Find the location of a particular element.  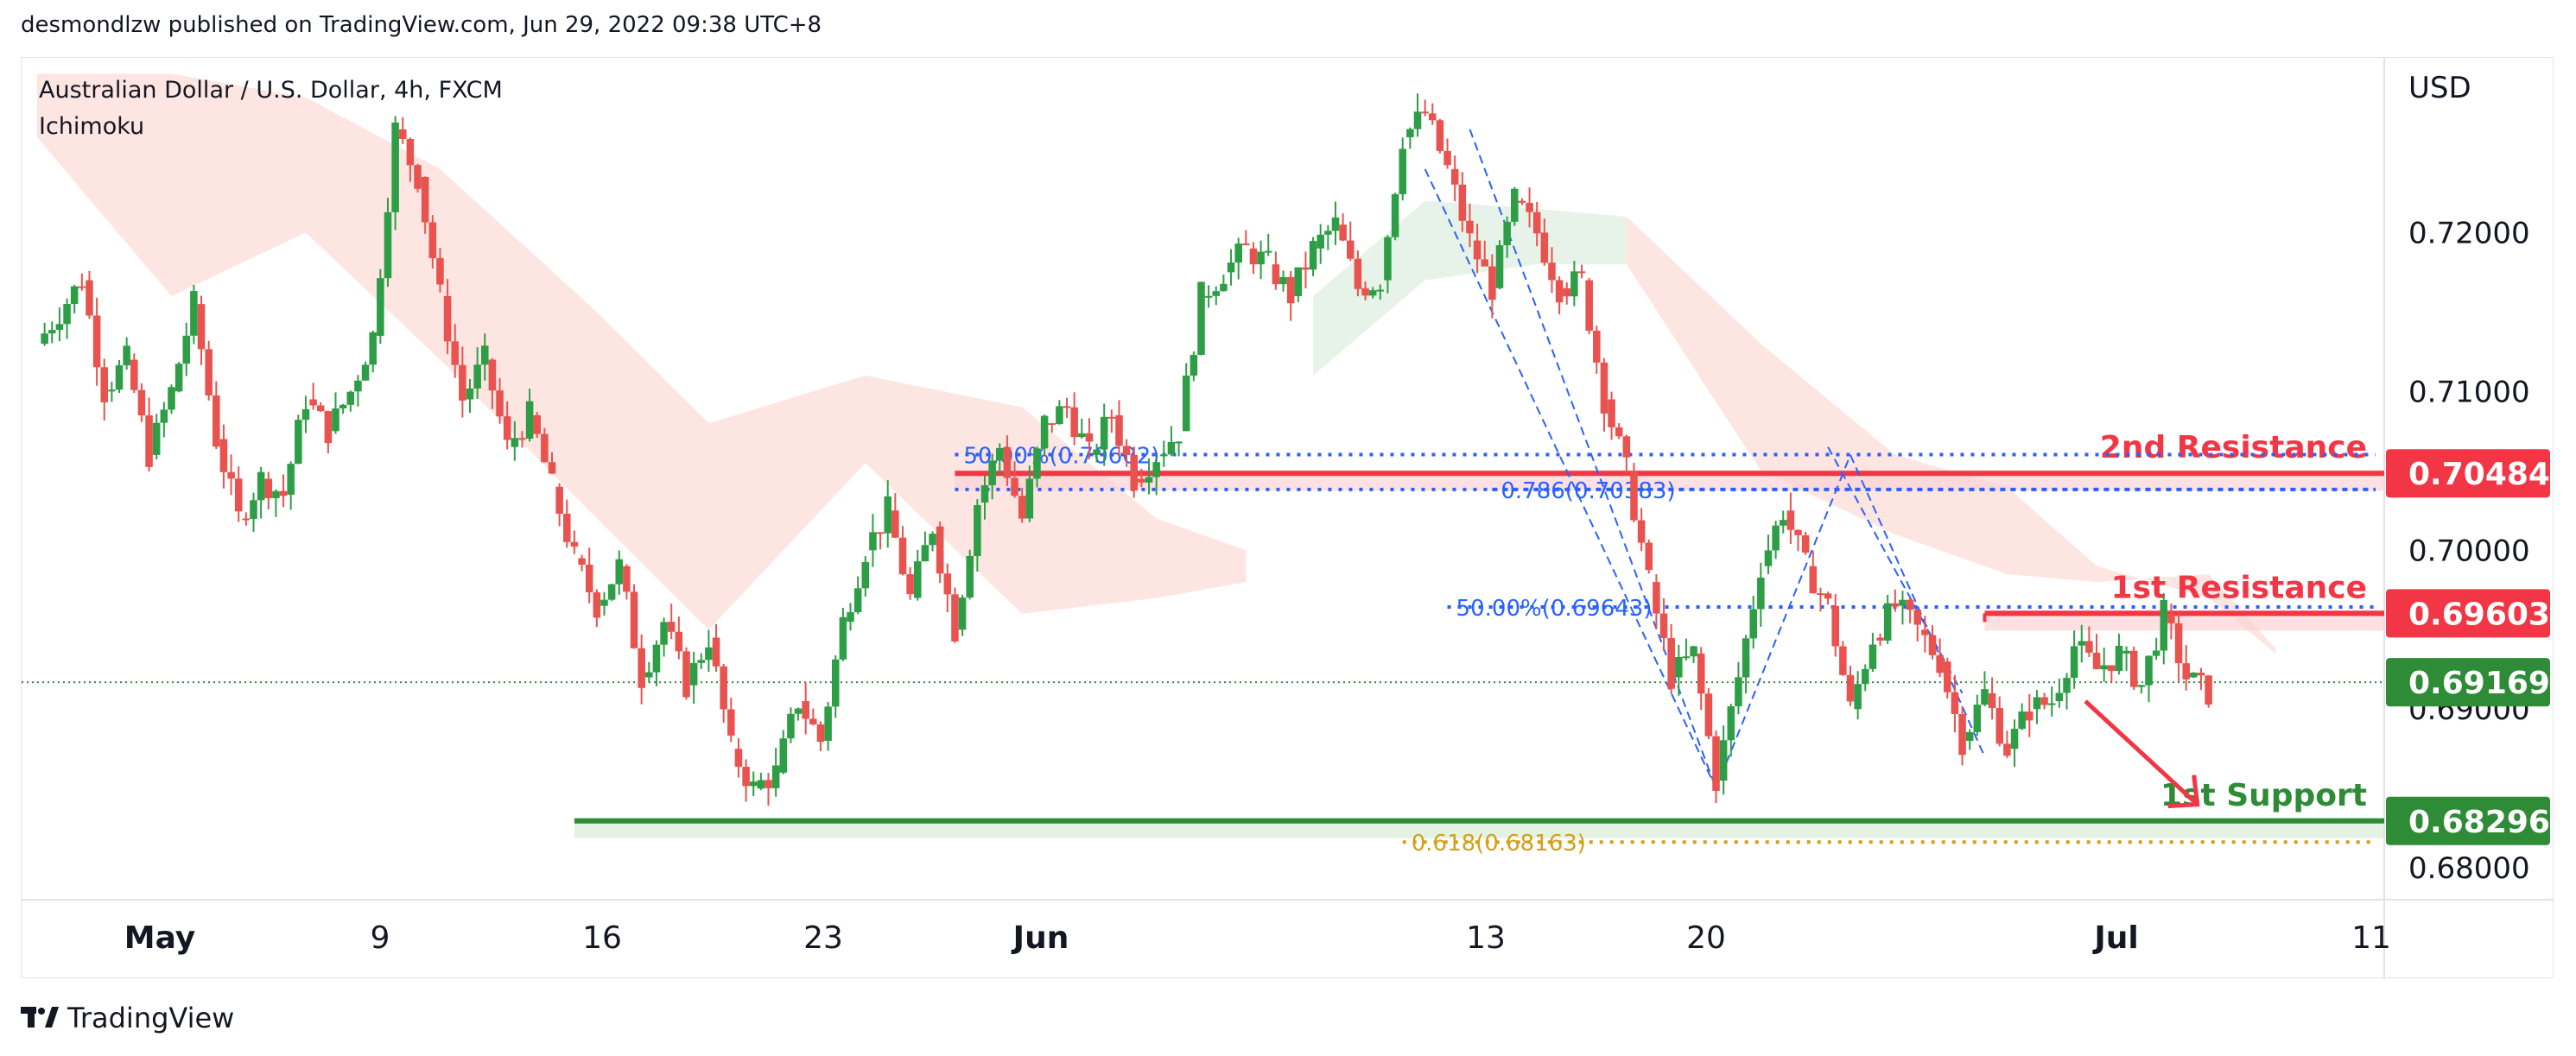

level-price-tag: 0.68296 is located at coordinates (2468, 821).